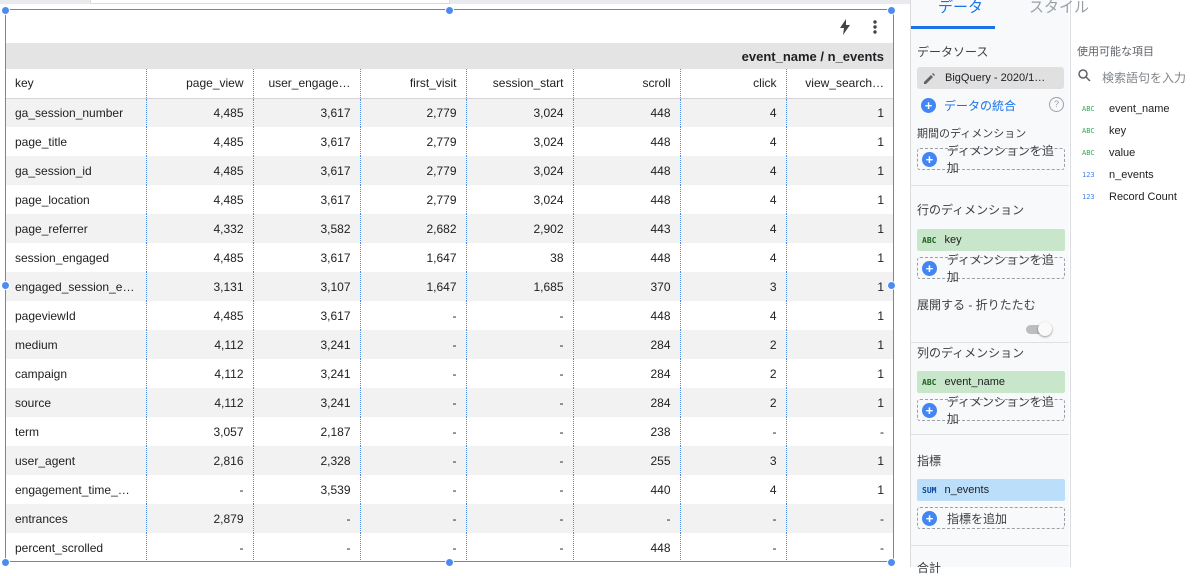  What do you see at coordinates (991, 159) in the screenshot?
I see `add-date-dimension-button: + ディメンションを追加` at bounding box center [991, 159].